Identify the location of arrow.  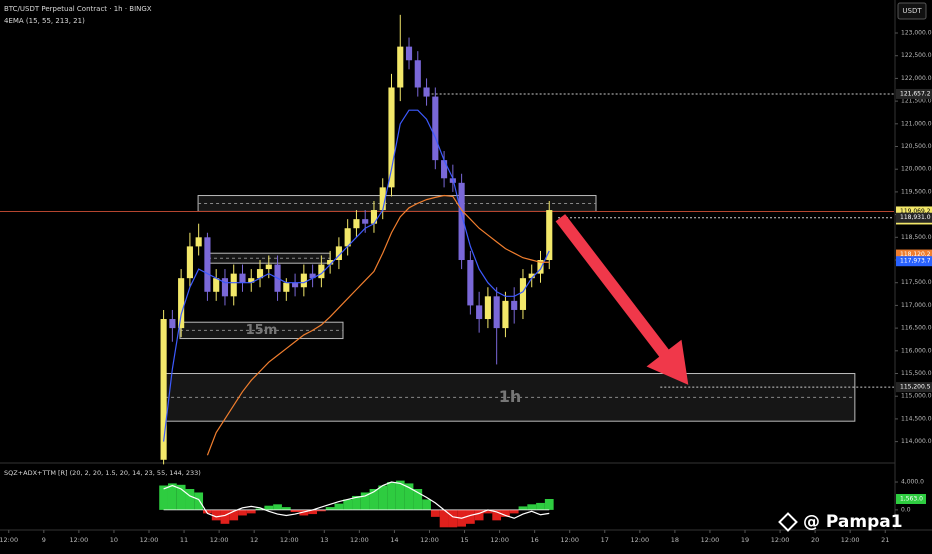
(622, 299).